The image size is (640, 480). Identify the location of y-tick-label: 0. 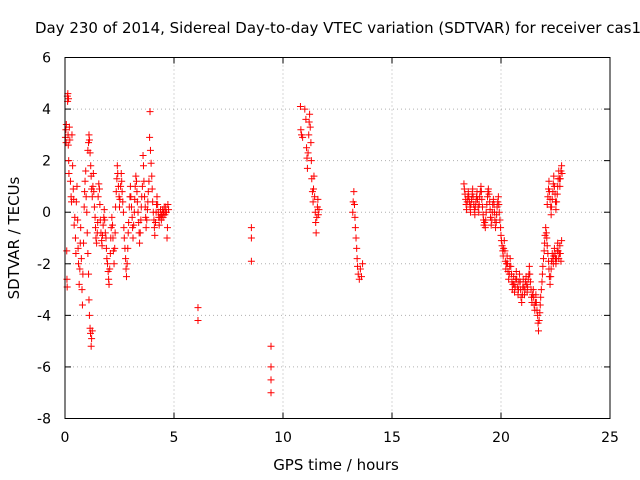
(46, 213).